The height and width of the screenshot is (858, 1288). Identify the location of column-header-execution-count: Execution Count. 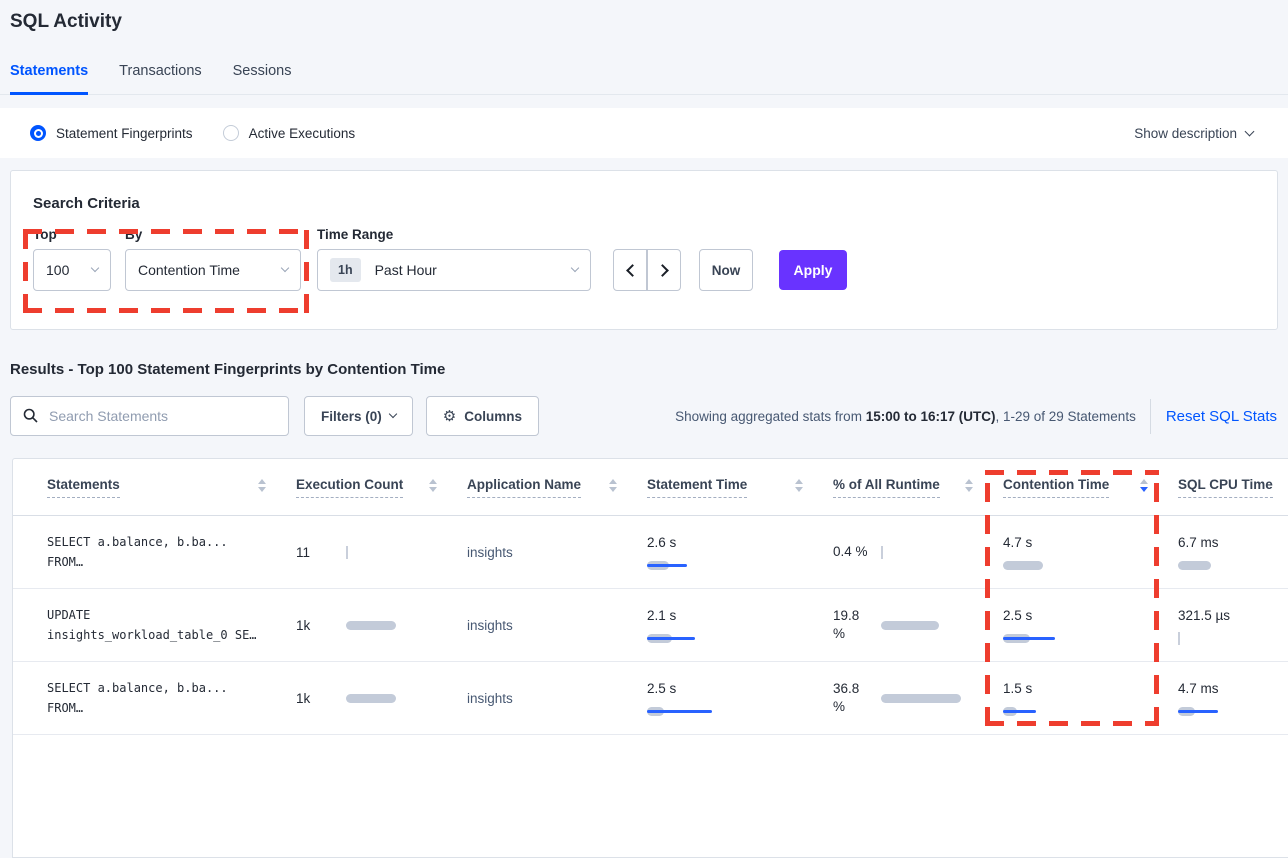
(381, 487).